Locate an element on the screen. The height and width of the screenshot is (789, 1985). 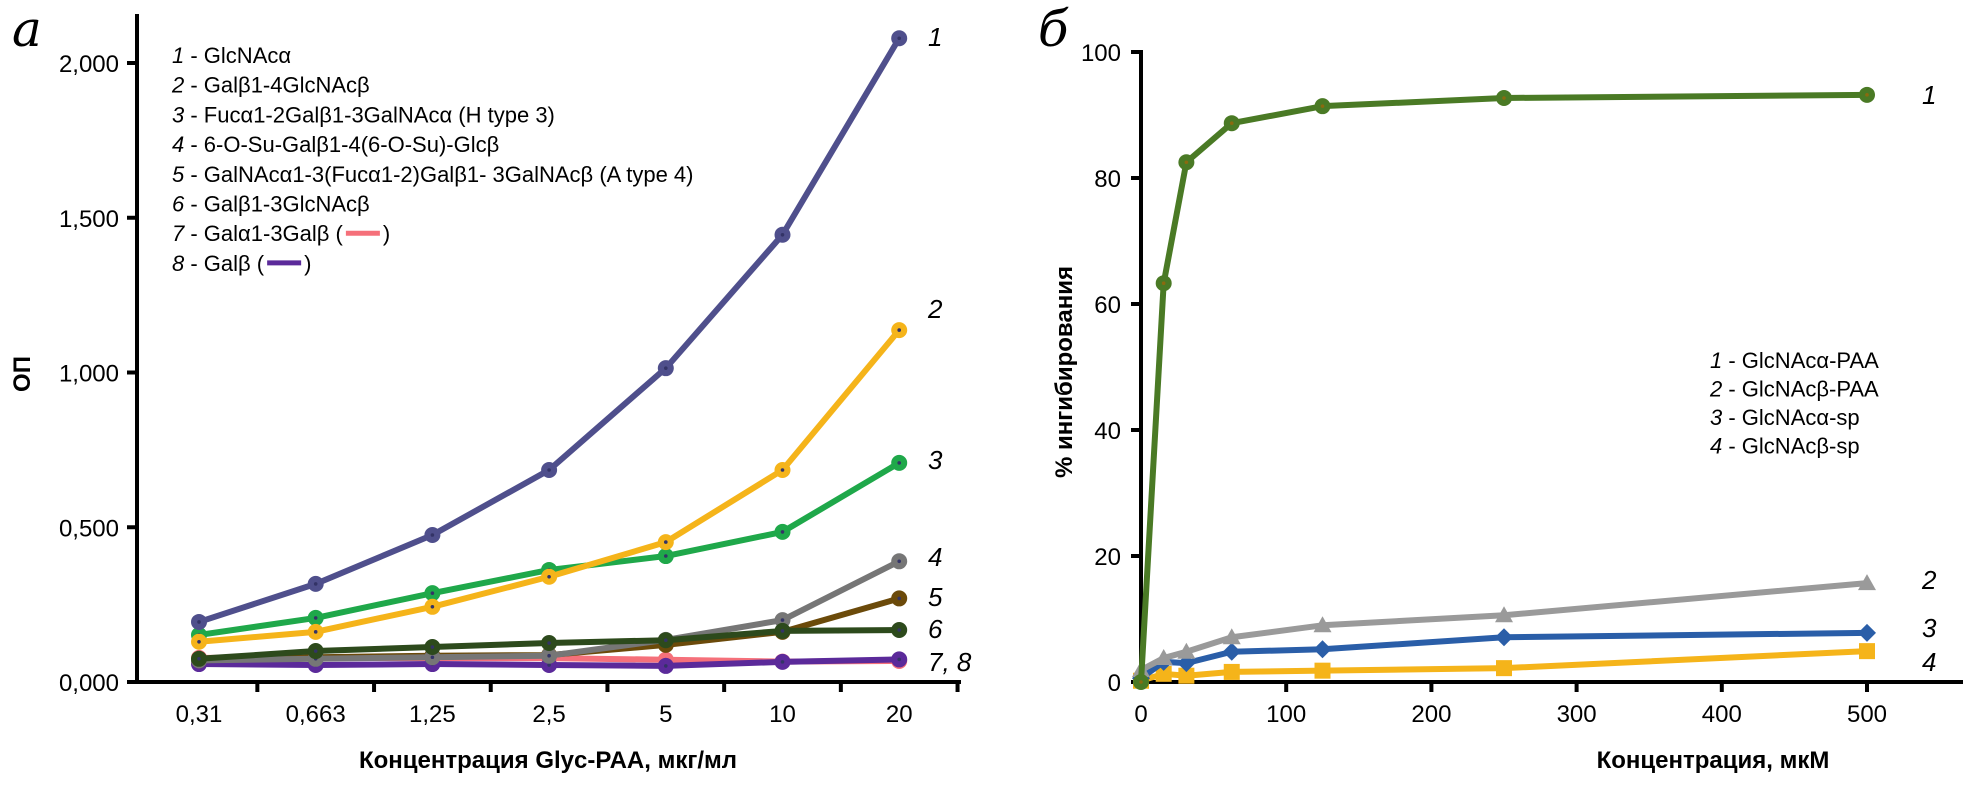
y-tick-label-b: 60 is located at coordinates (1107, 305).